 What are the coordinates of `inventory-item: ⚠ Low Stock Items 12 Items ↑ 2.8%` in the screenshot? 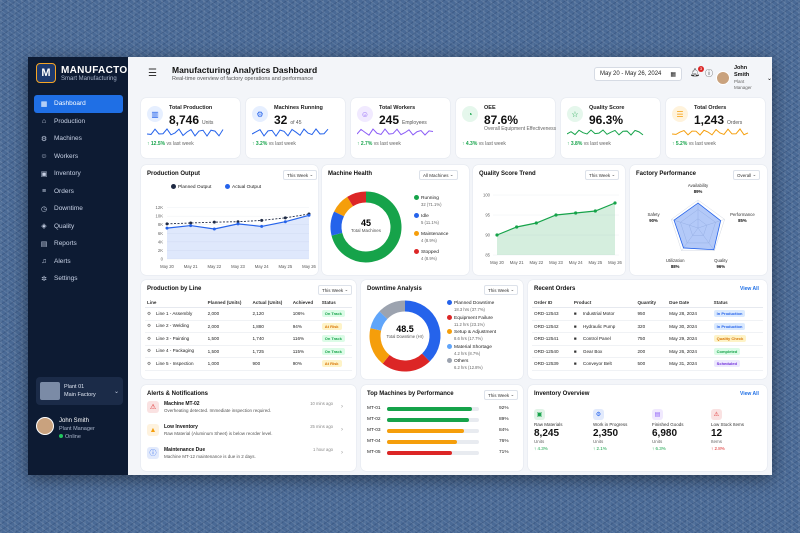 It's located at (740, 430).